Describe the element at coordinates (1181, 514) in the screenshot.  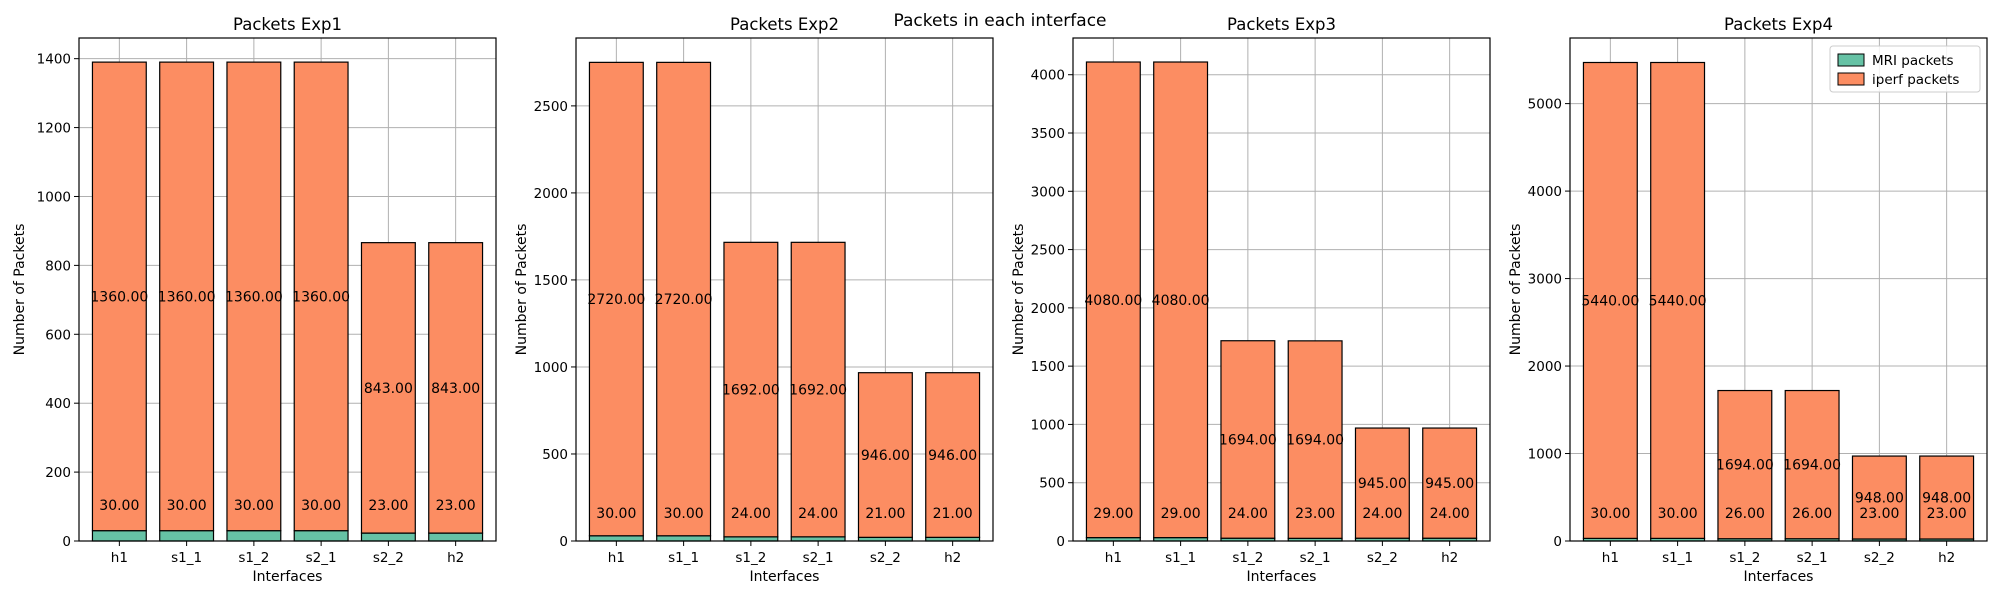
I see `data-label-mri-s1_1: 29.00` at that location.